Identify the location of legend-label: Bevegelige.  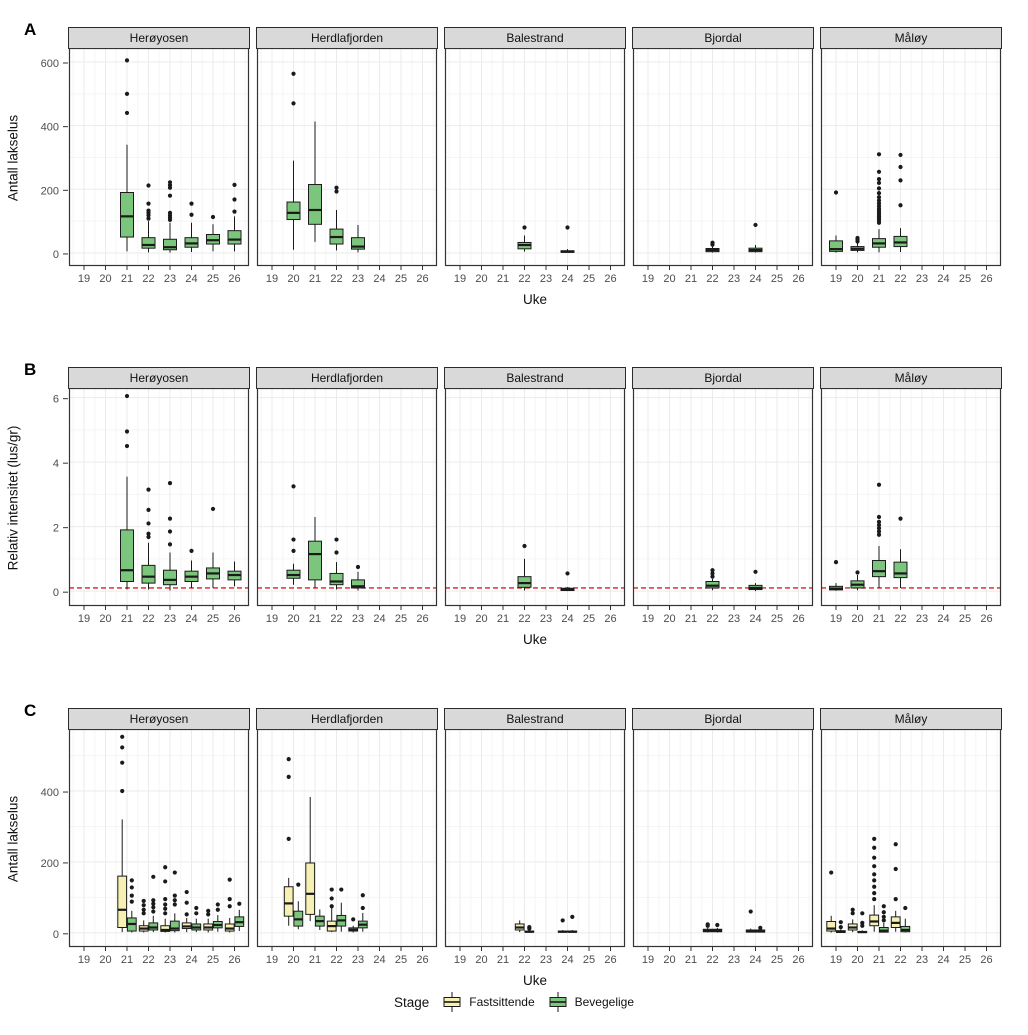
(604, 1002).